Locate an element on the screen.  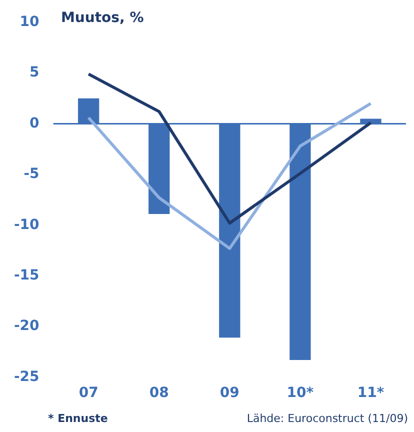
x-tick-label: 09 is located at coordinates (230, 393).